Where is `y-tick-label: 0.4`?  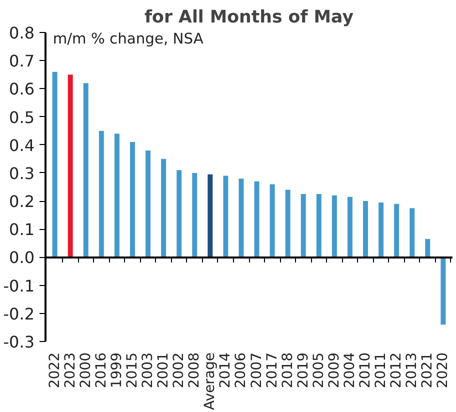
y-tick-label: 0.4 is located at coordinates (22, 145).